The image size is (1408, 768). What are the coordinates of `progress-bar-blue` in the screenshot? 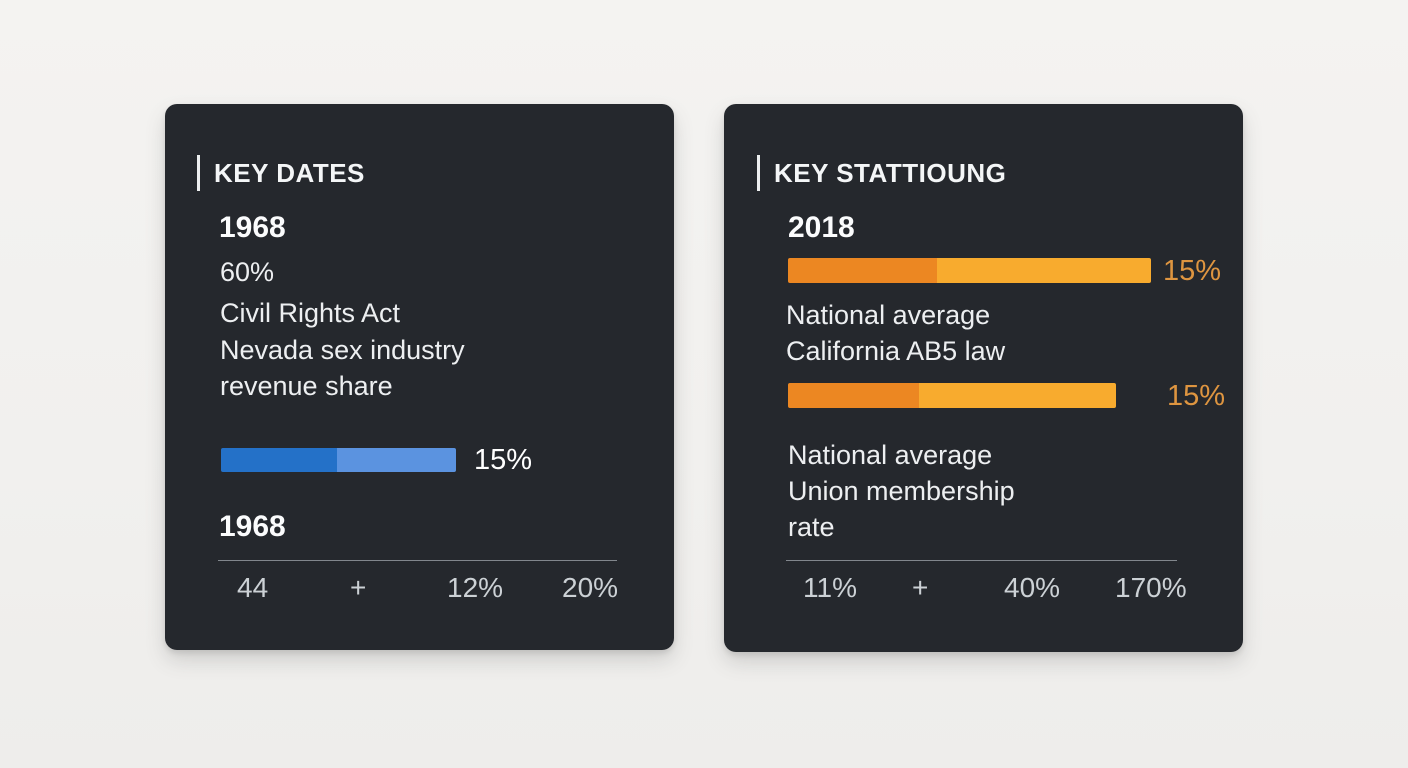 It's located at (338, 460).